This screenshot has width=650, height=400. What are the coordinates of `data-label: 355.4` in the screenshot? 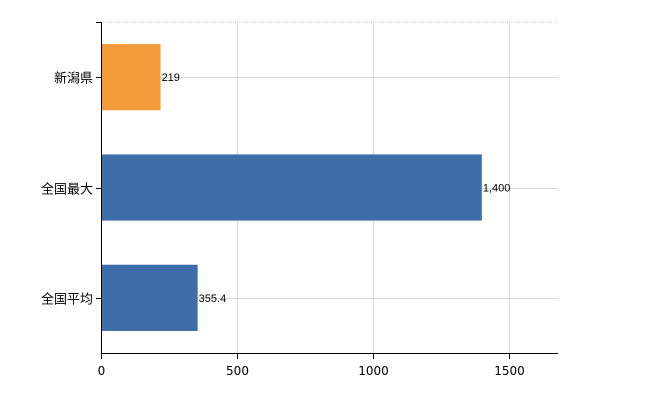 It's located at (213, 299).